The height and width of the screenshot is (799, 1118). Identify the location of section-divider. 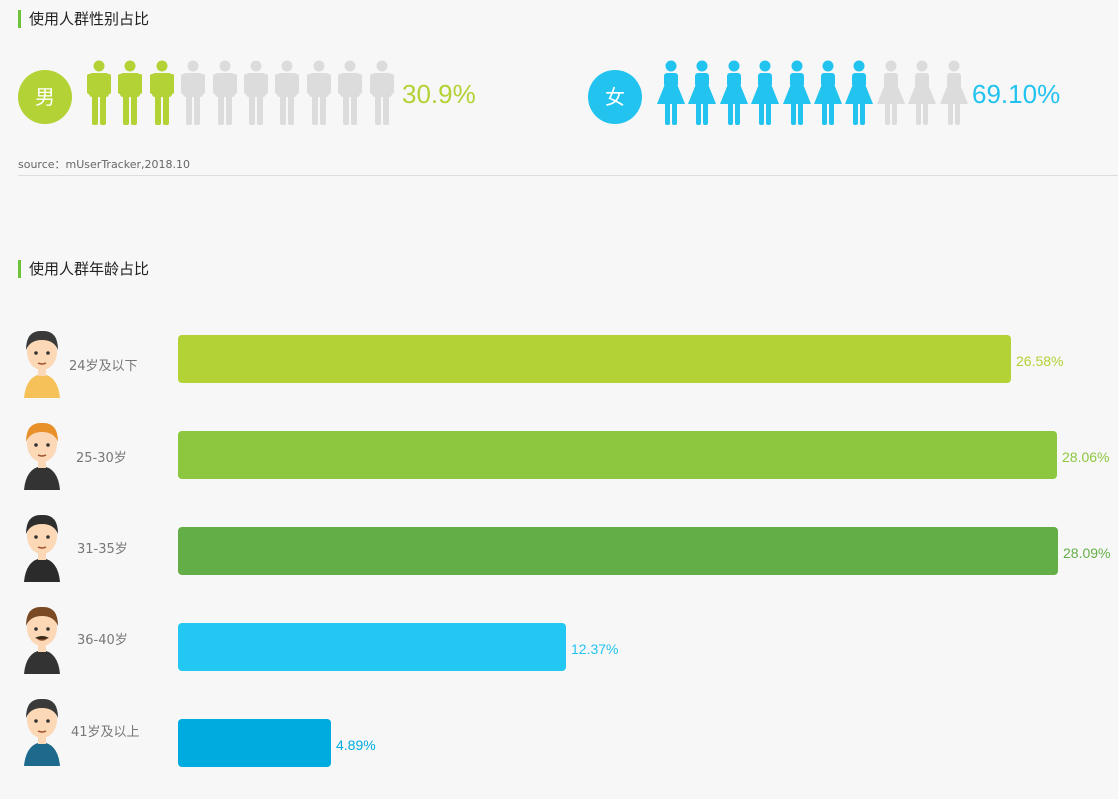
(568, 175).